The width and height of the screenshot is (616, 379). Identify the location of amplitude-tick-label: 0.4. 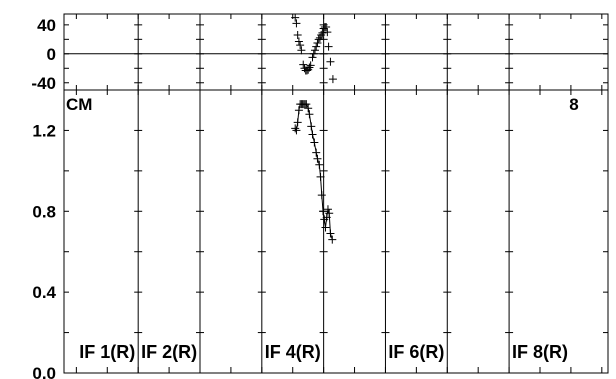
(44, 292).